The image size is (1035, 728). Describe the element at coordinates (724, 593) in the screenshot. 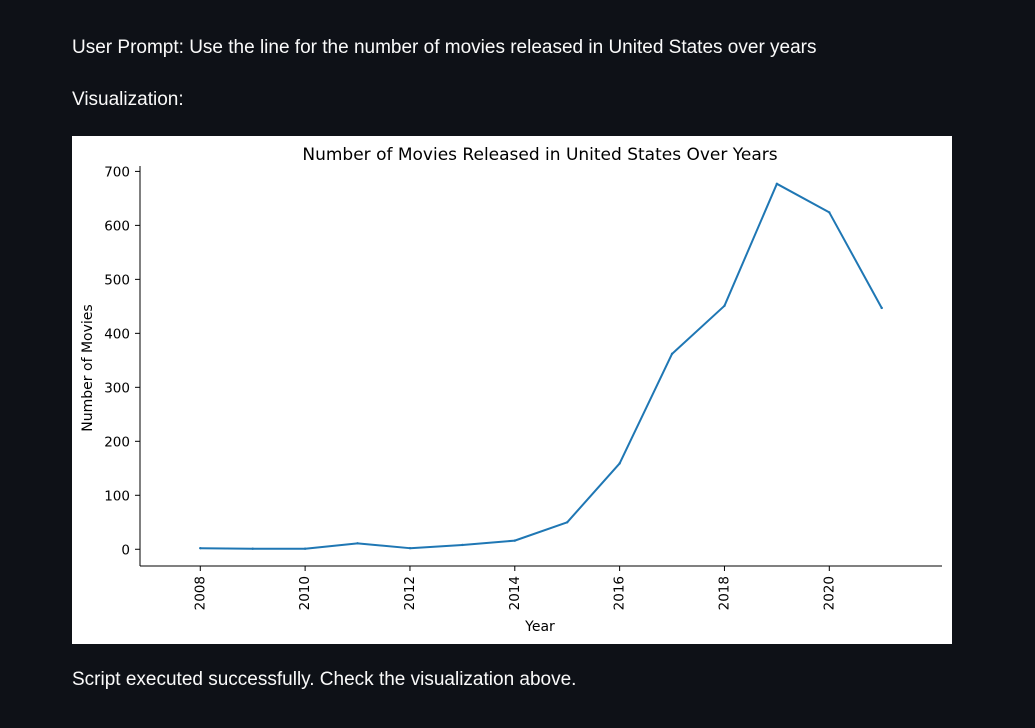

I see `x-tick-label: 2018` at that location.